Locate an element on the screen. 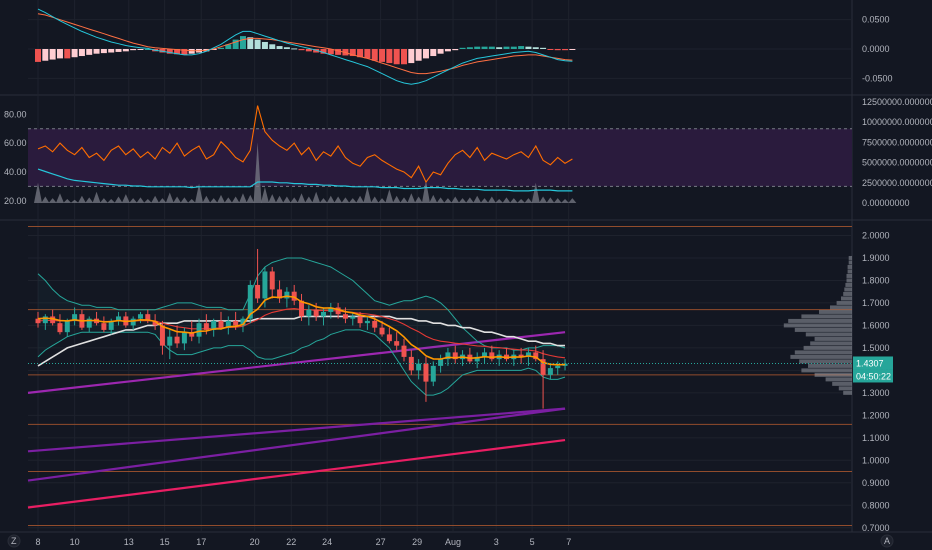 This screenshot has width=932, height=550. price-y-tick: 1.9000 is located at coordinates (876, 258).